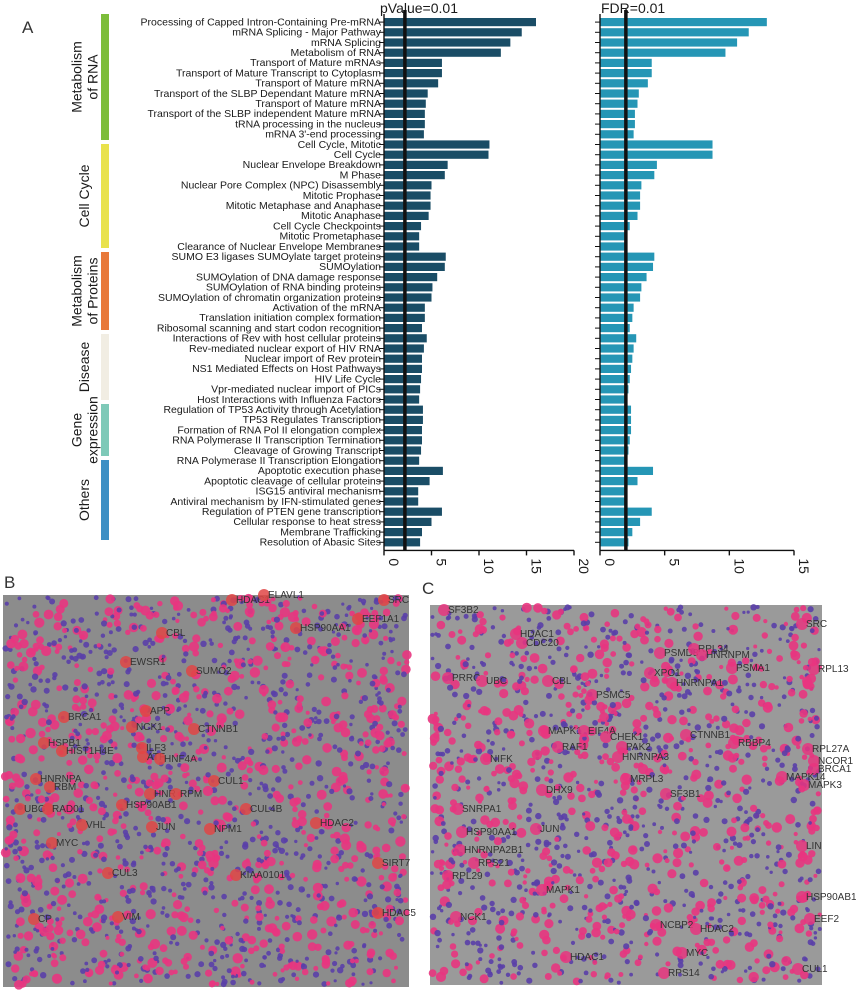 The height and width of the screenshot is (992, 856). What do you see at coordinates (835, 769) in the screenshot?
I see `gene-label: BRCA1` at bounding box center [835, 769].